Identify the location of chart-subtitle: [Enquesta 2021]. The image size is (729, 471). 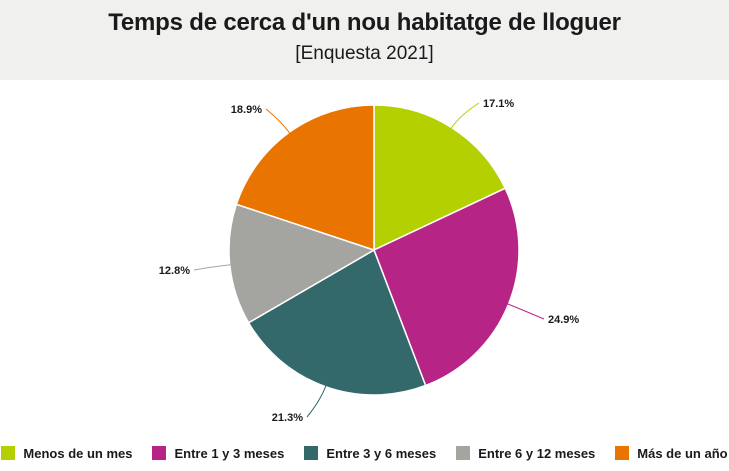
(364, 53).